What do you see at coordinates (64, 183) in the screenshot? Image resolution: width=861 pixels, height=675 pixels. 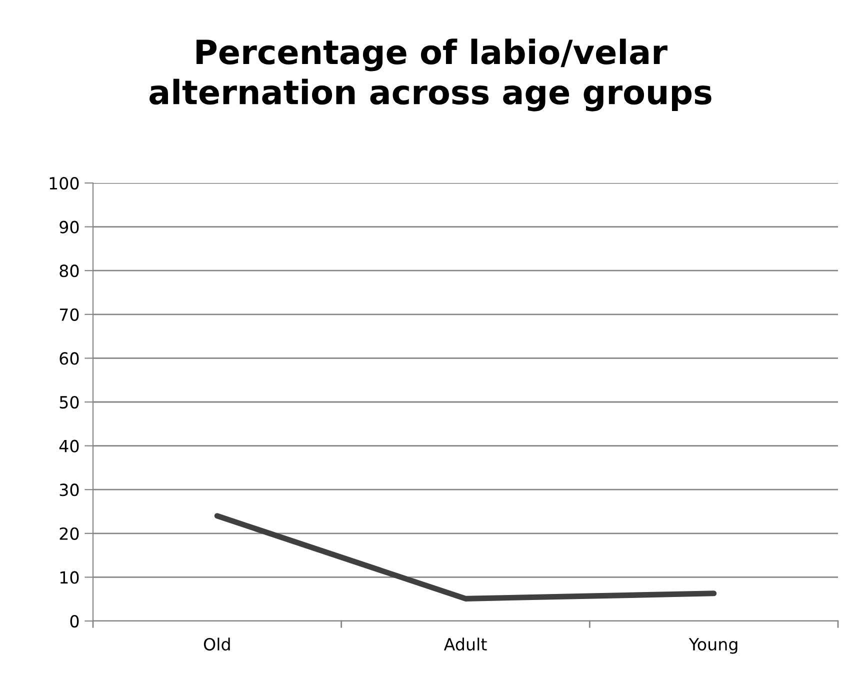 I see `y-tick-label: 100` at bounding box center [64, 183].